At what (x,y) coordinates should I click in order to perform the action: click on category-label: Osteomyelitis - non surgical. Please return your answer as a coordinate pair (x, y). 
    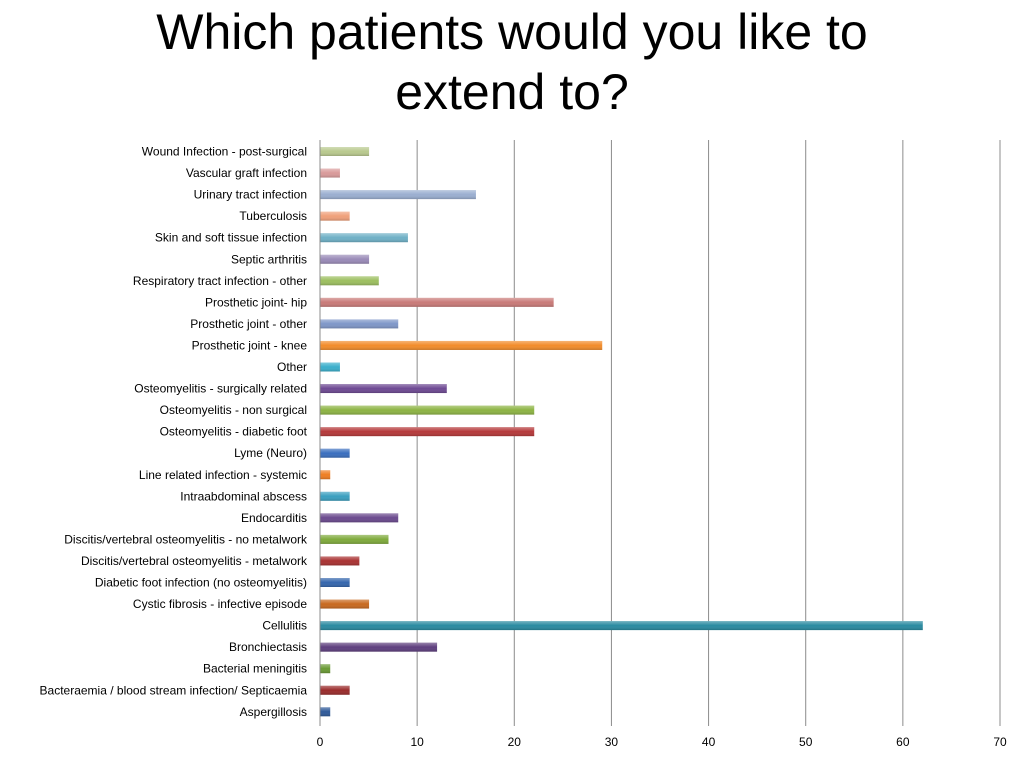
    Looking at the image, I should click on (233, 410).